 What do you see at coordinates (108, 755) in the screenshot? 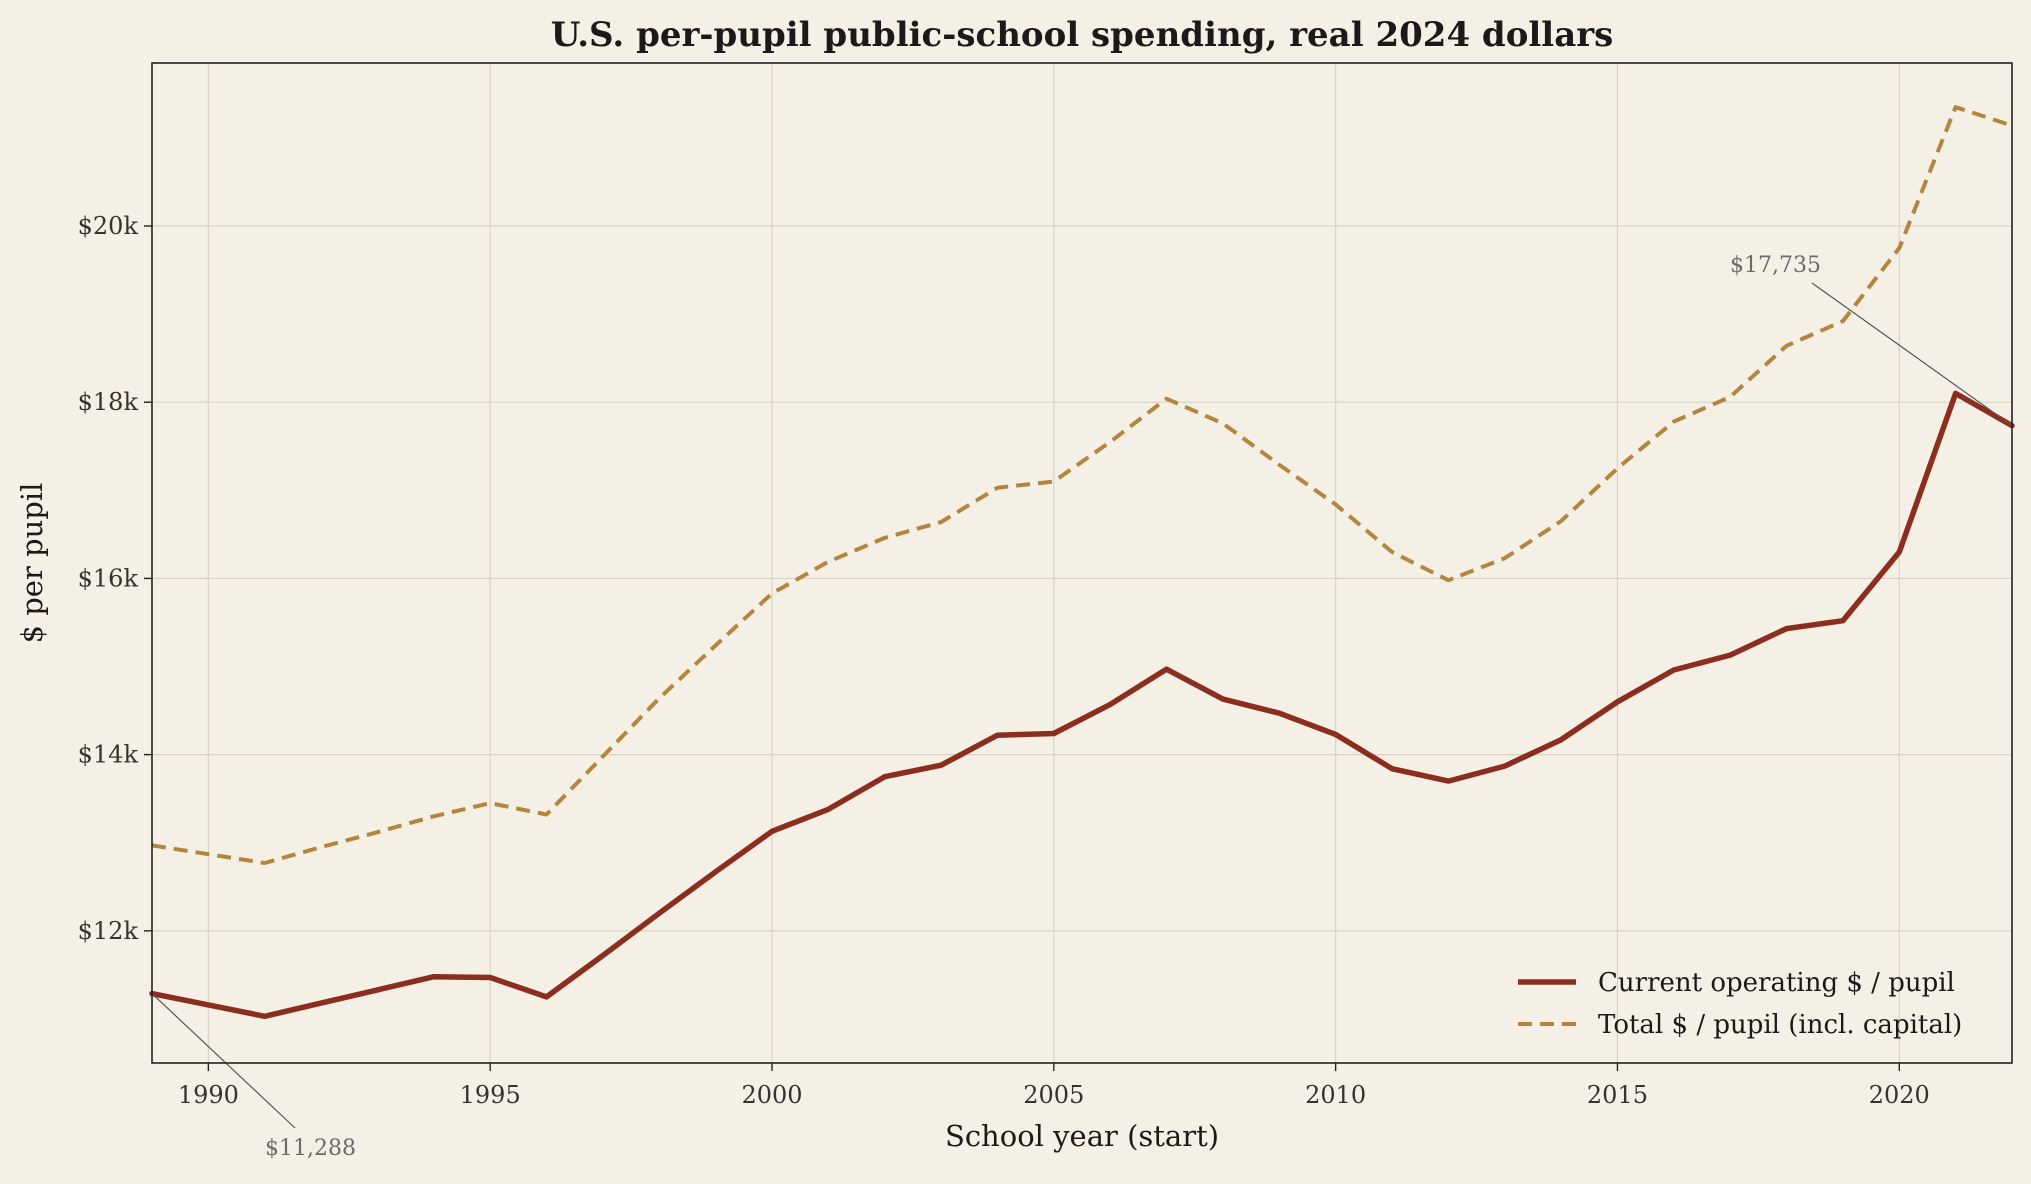
I see `y-tick-label: $14k` at bounding box center [108, 755].